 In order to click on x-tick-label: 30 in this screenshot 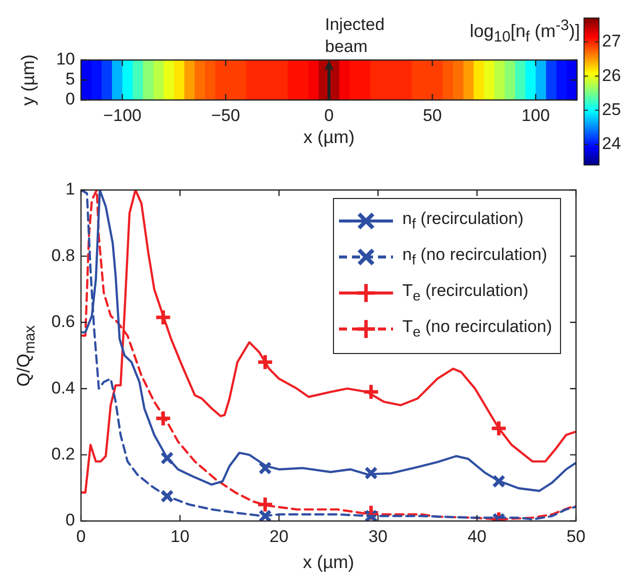, I will do `click(378, 536)`.